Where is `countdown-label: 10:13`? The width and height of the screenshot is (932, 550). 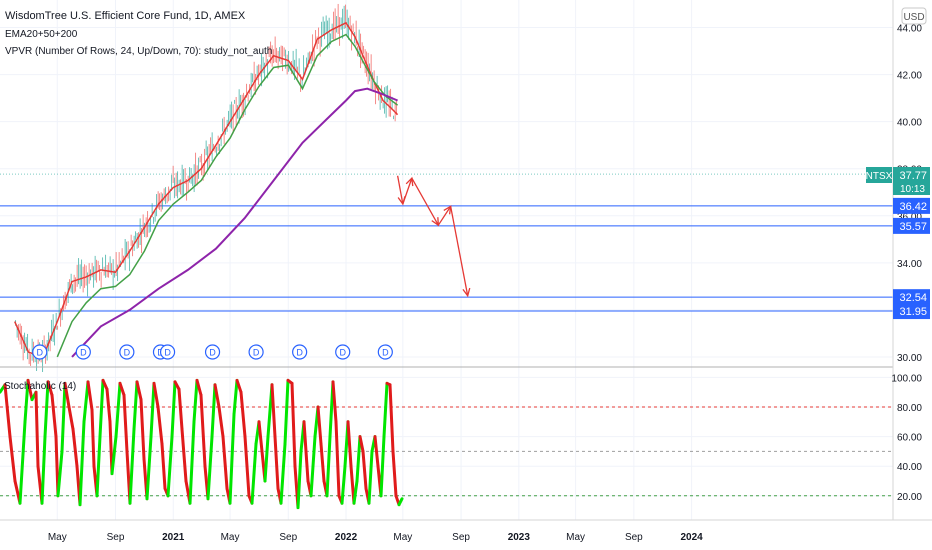
countdown-label: 10:13 is located at coordinates (912, 189).